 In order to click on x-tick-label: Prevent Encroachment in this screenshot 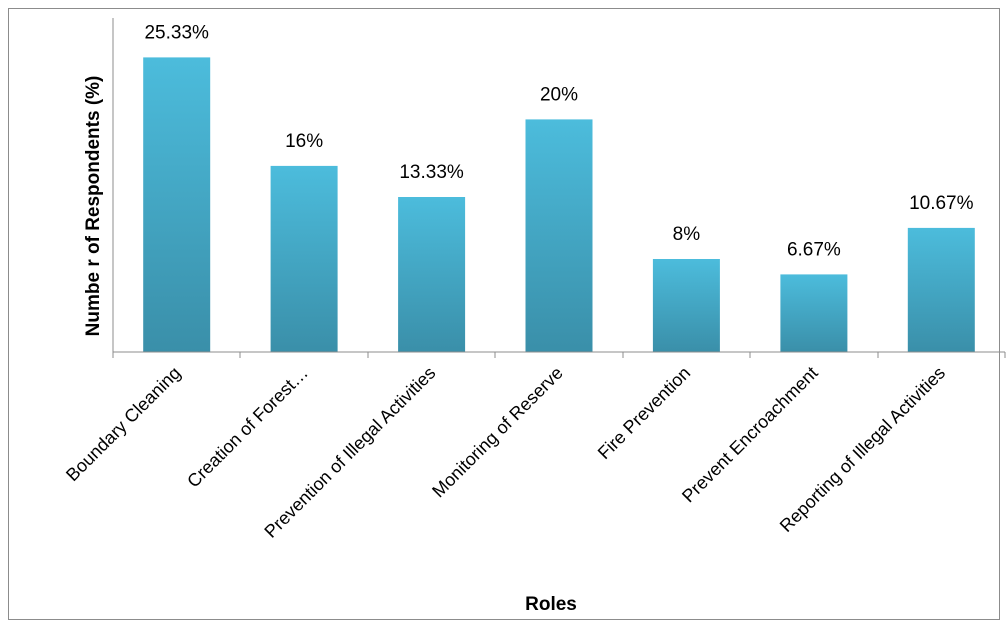, I will do `click(750, 435)`.